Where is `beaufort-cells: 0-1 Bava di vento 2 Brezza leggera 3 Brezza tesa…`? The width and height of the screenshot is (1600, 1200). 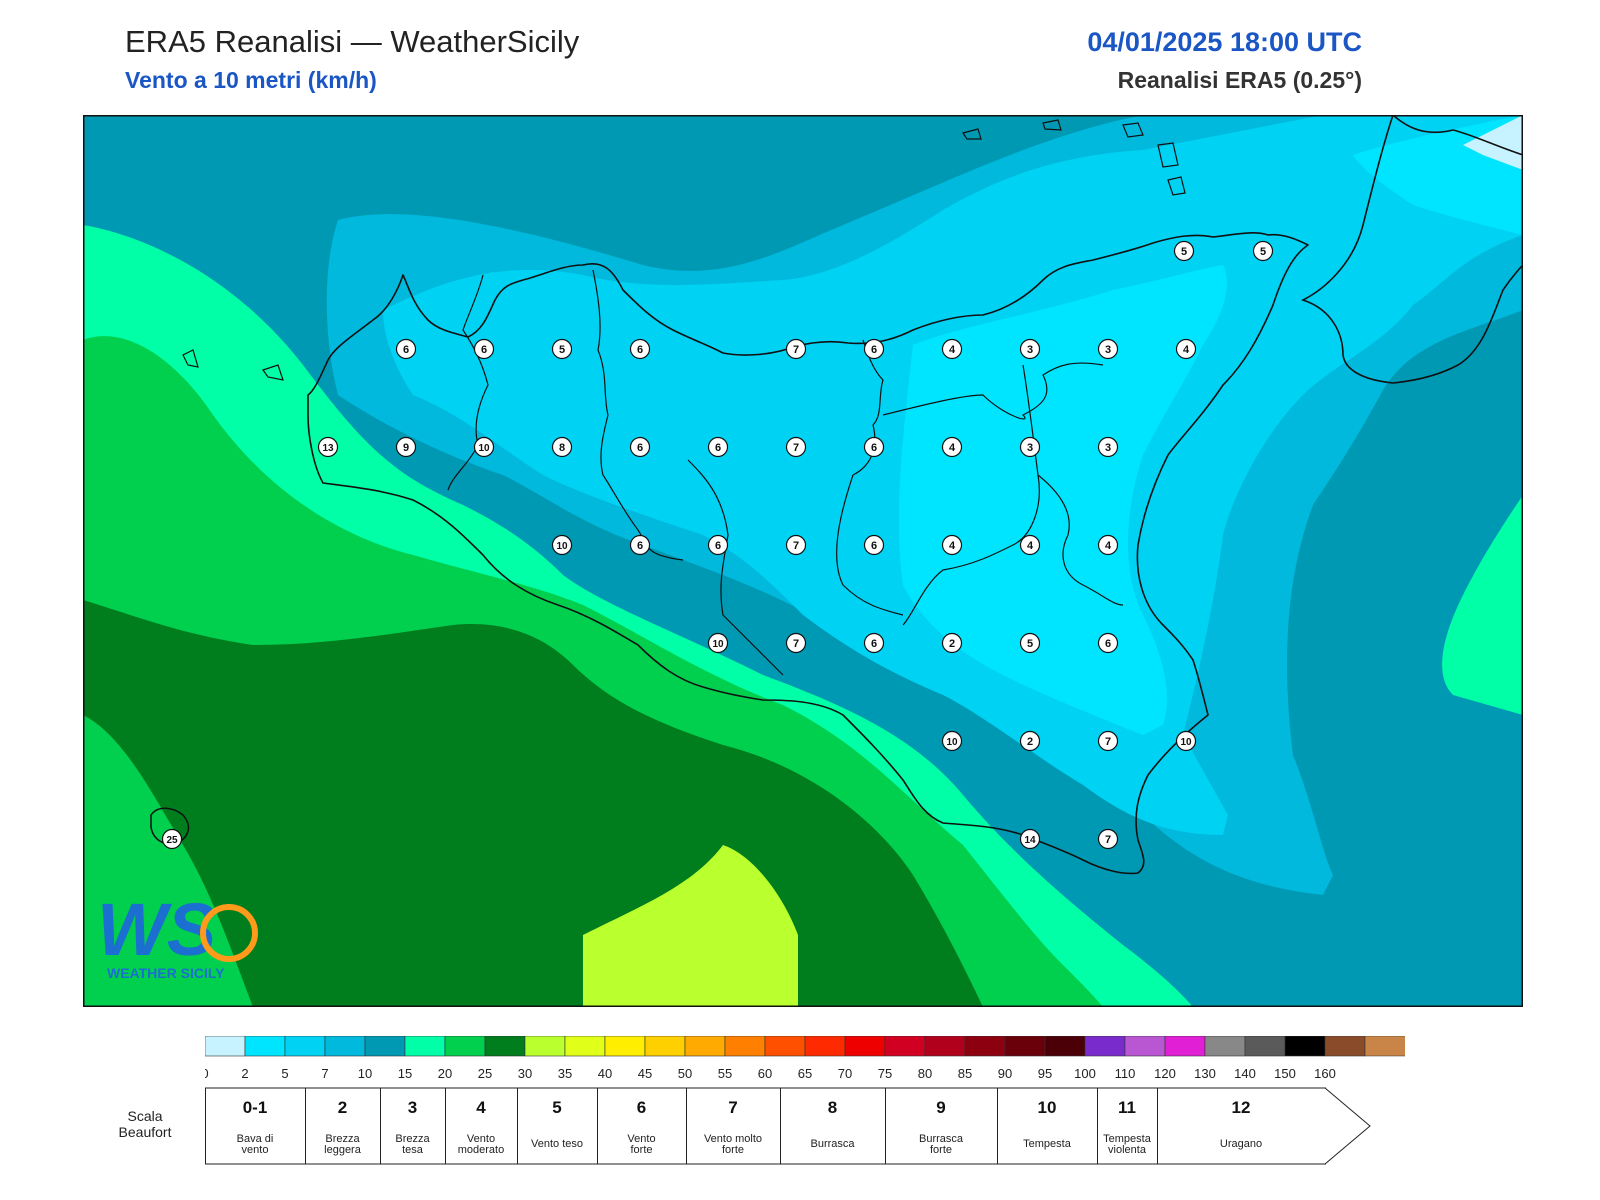 beaufort-cells: 0-1 Bava di vento 2 Brezza leggera 3 Brezza tesa… is located at coordinates (788, 1126).